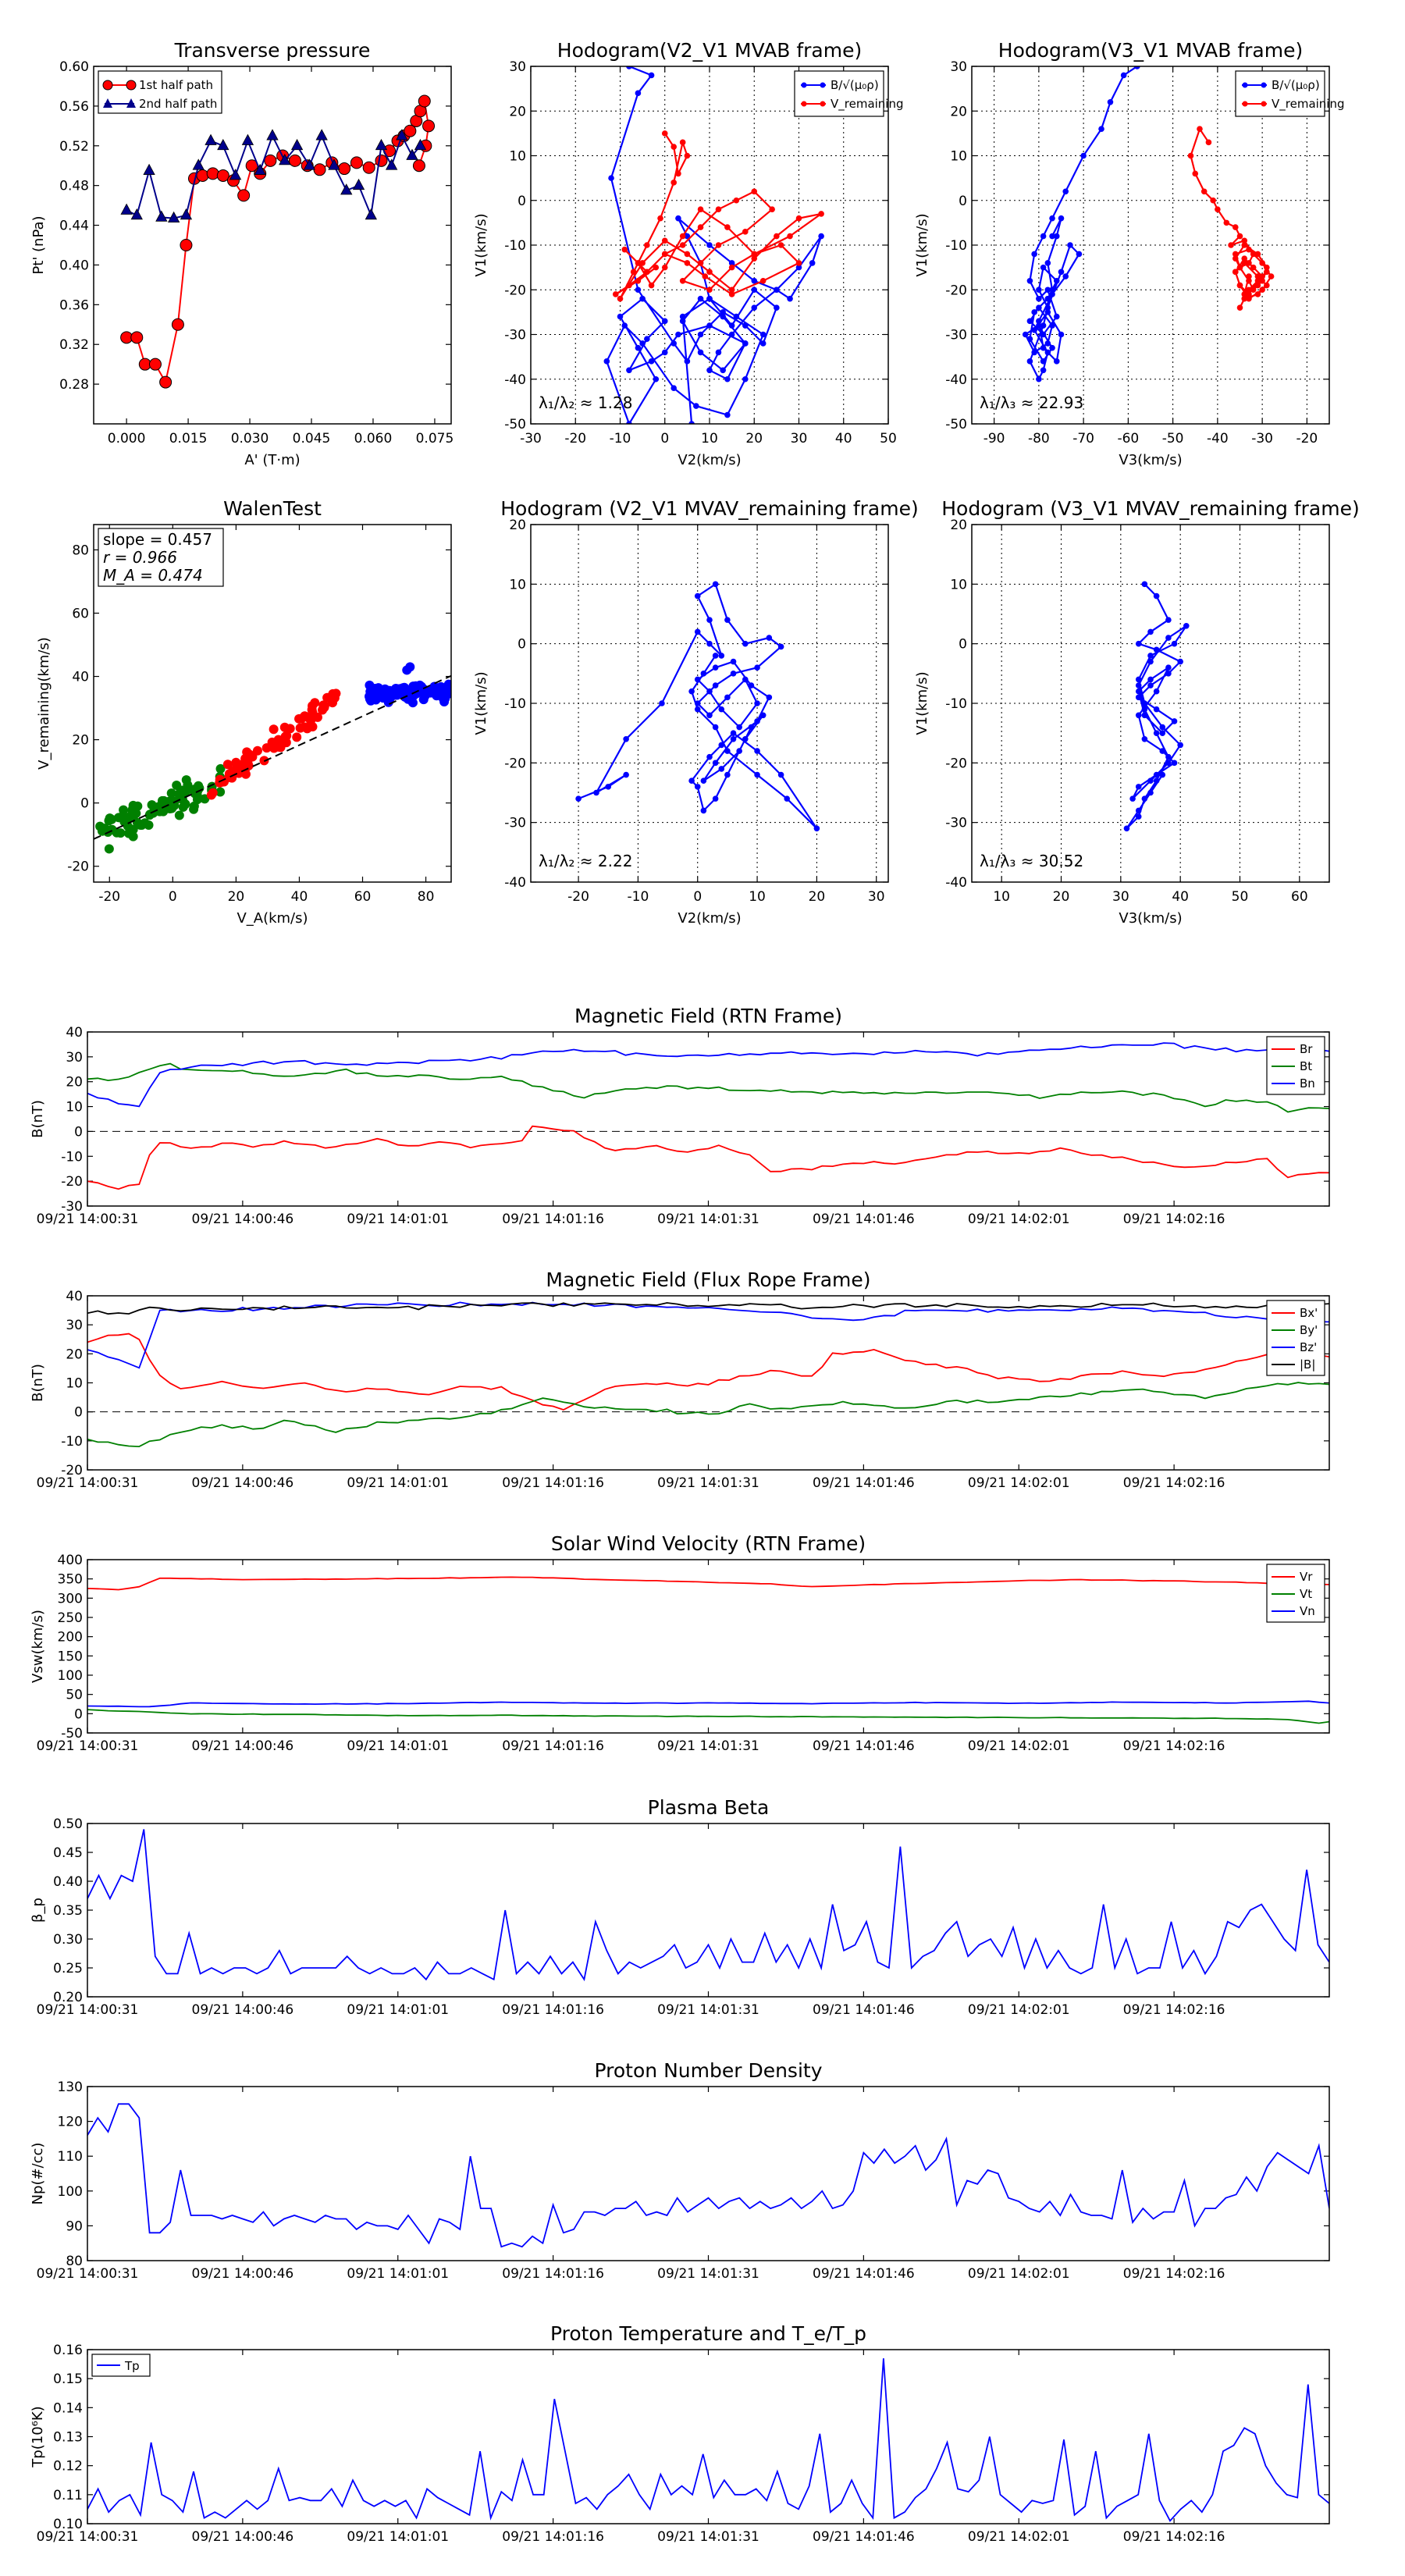  Describe the element at coordinates (515, 883) in the screenshot. I see `y-tick-label: -40` at that location.